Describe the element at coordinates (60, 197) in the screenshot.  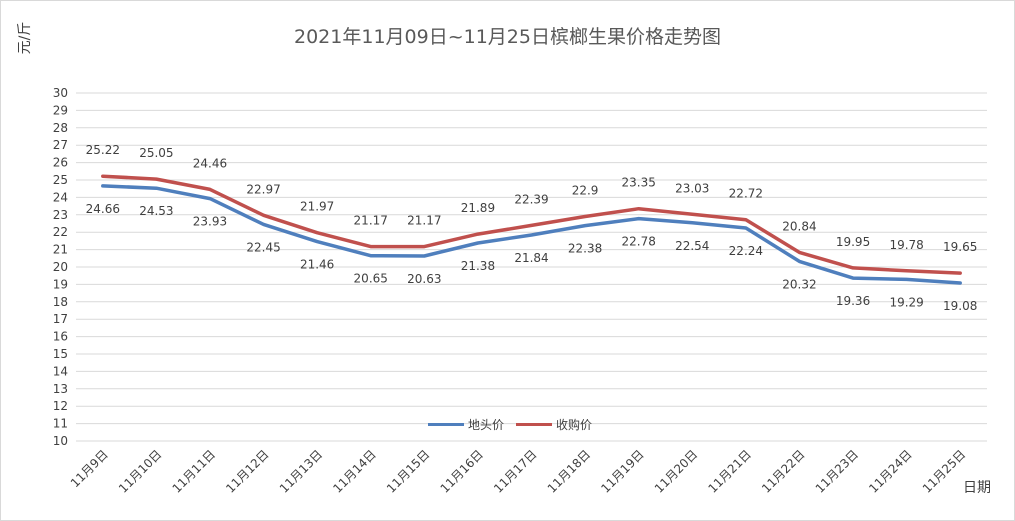
I see `y-tick-label: 24` at that location.